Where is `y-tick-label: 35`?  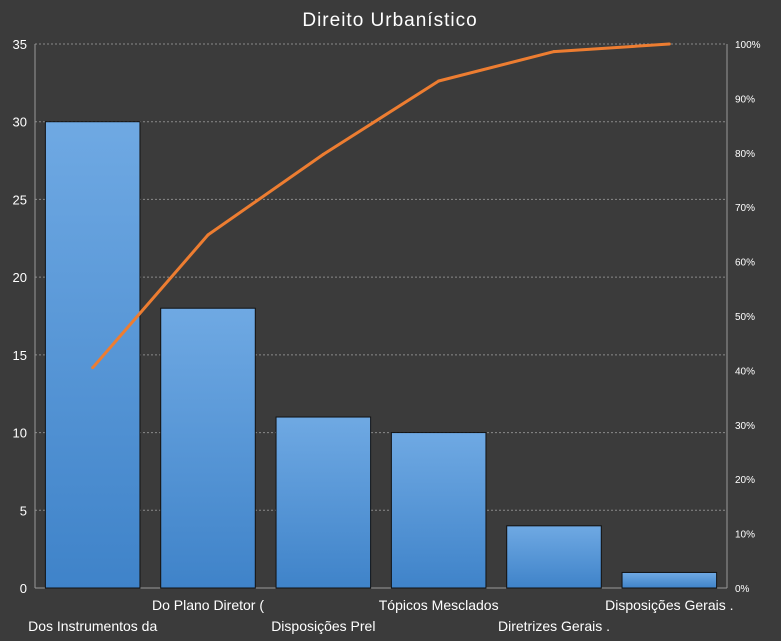 y-tick-label: 35 is located at coordinates (20, 44).